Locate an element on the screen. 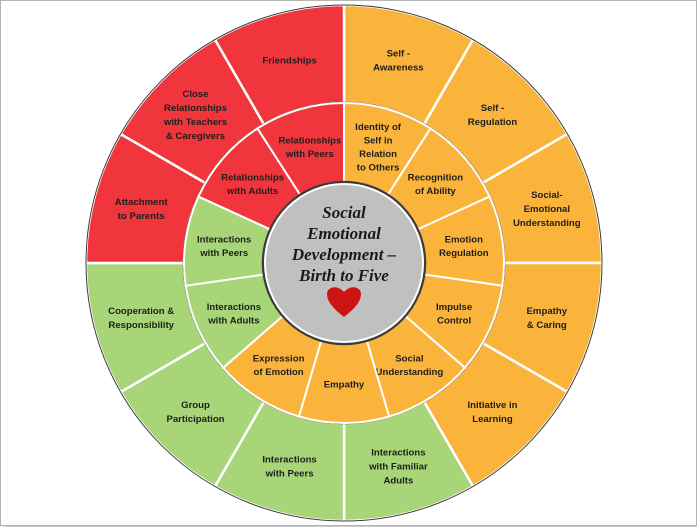  inner-label-identity-of-self-line-2: Self in is located at coordinates (378, 141).